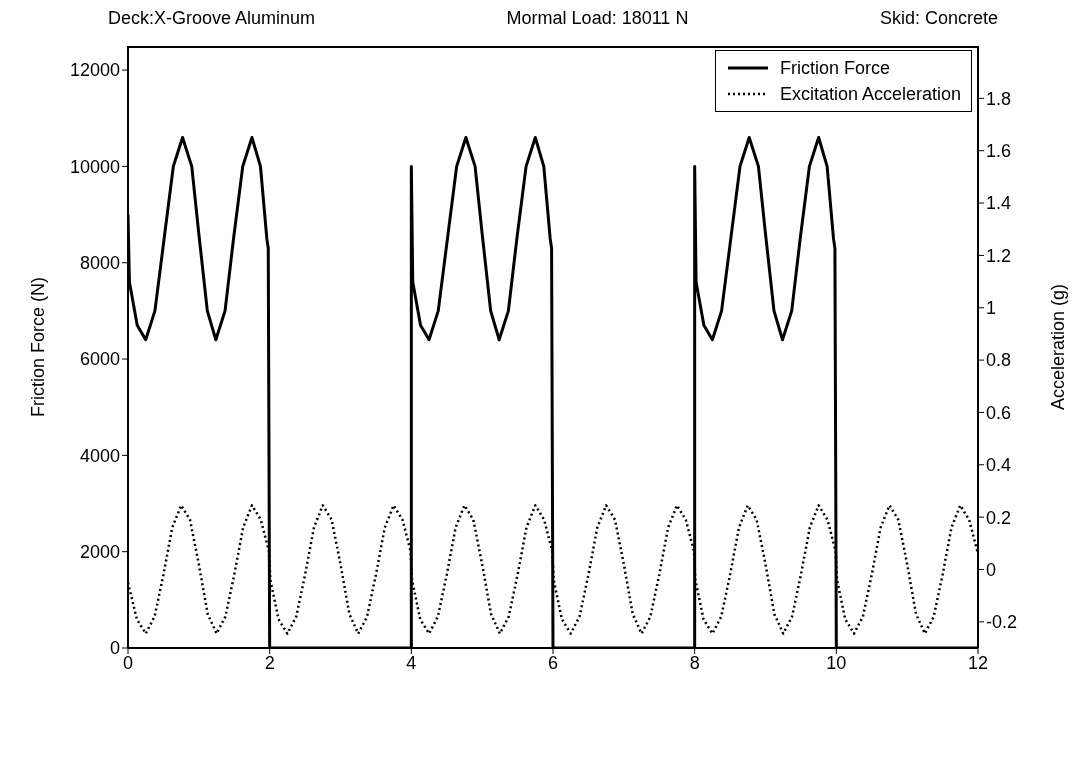  What do you see at coordinates (553, 662) in the screenshot?
I see `x-tick-label: 6` at bounding box center [553, 662].